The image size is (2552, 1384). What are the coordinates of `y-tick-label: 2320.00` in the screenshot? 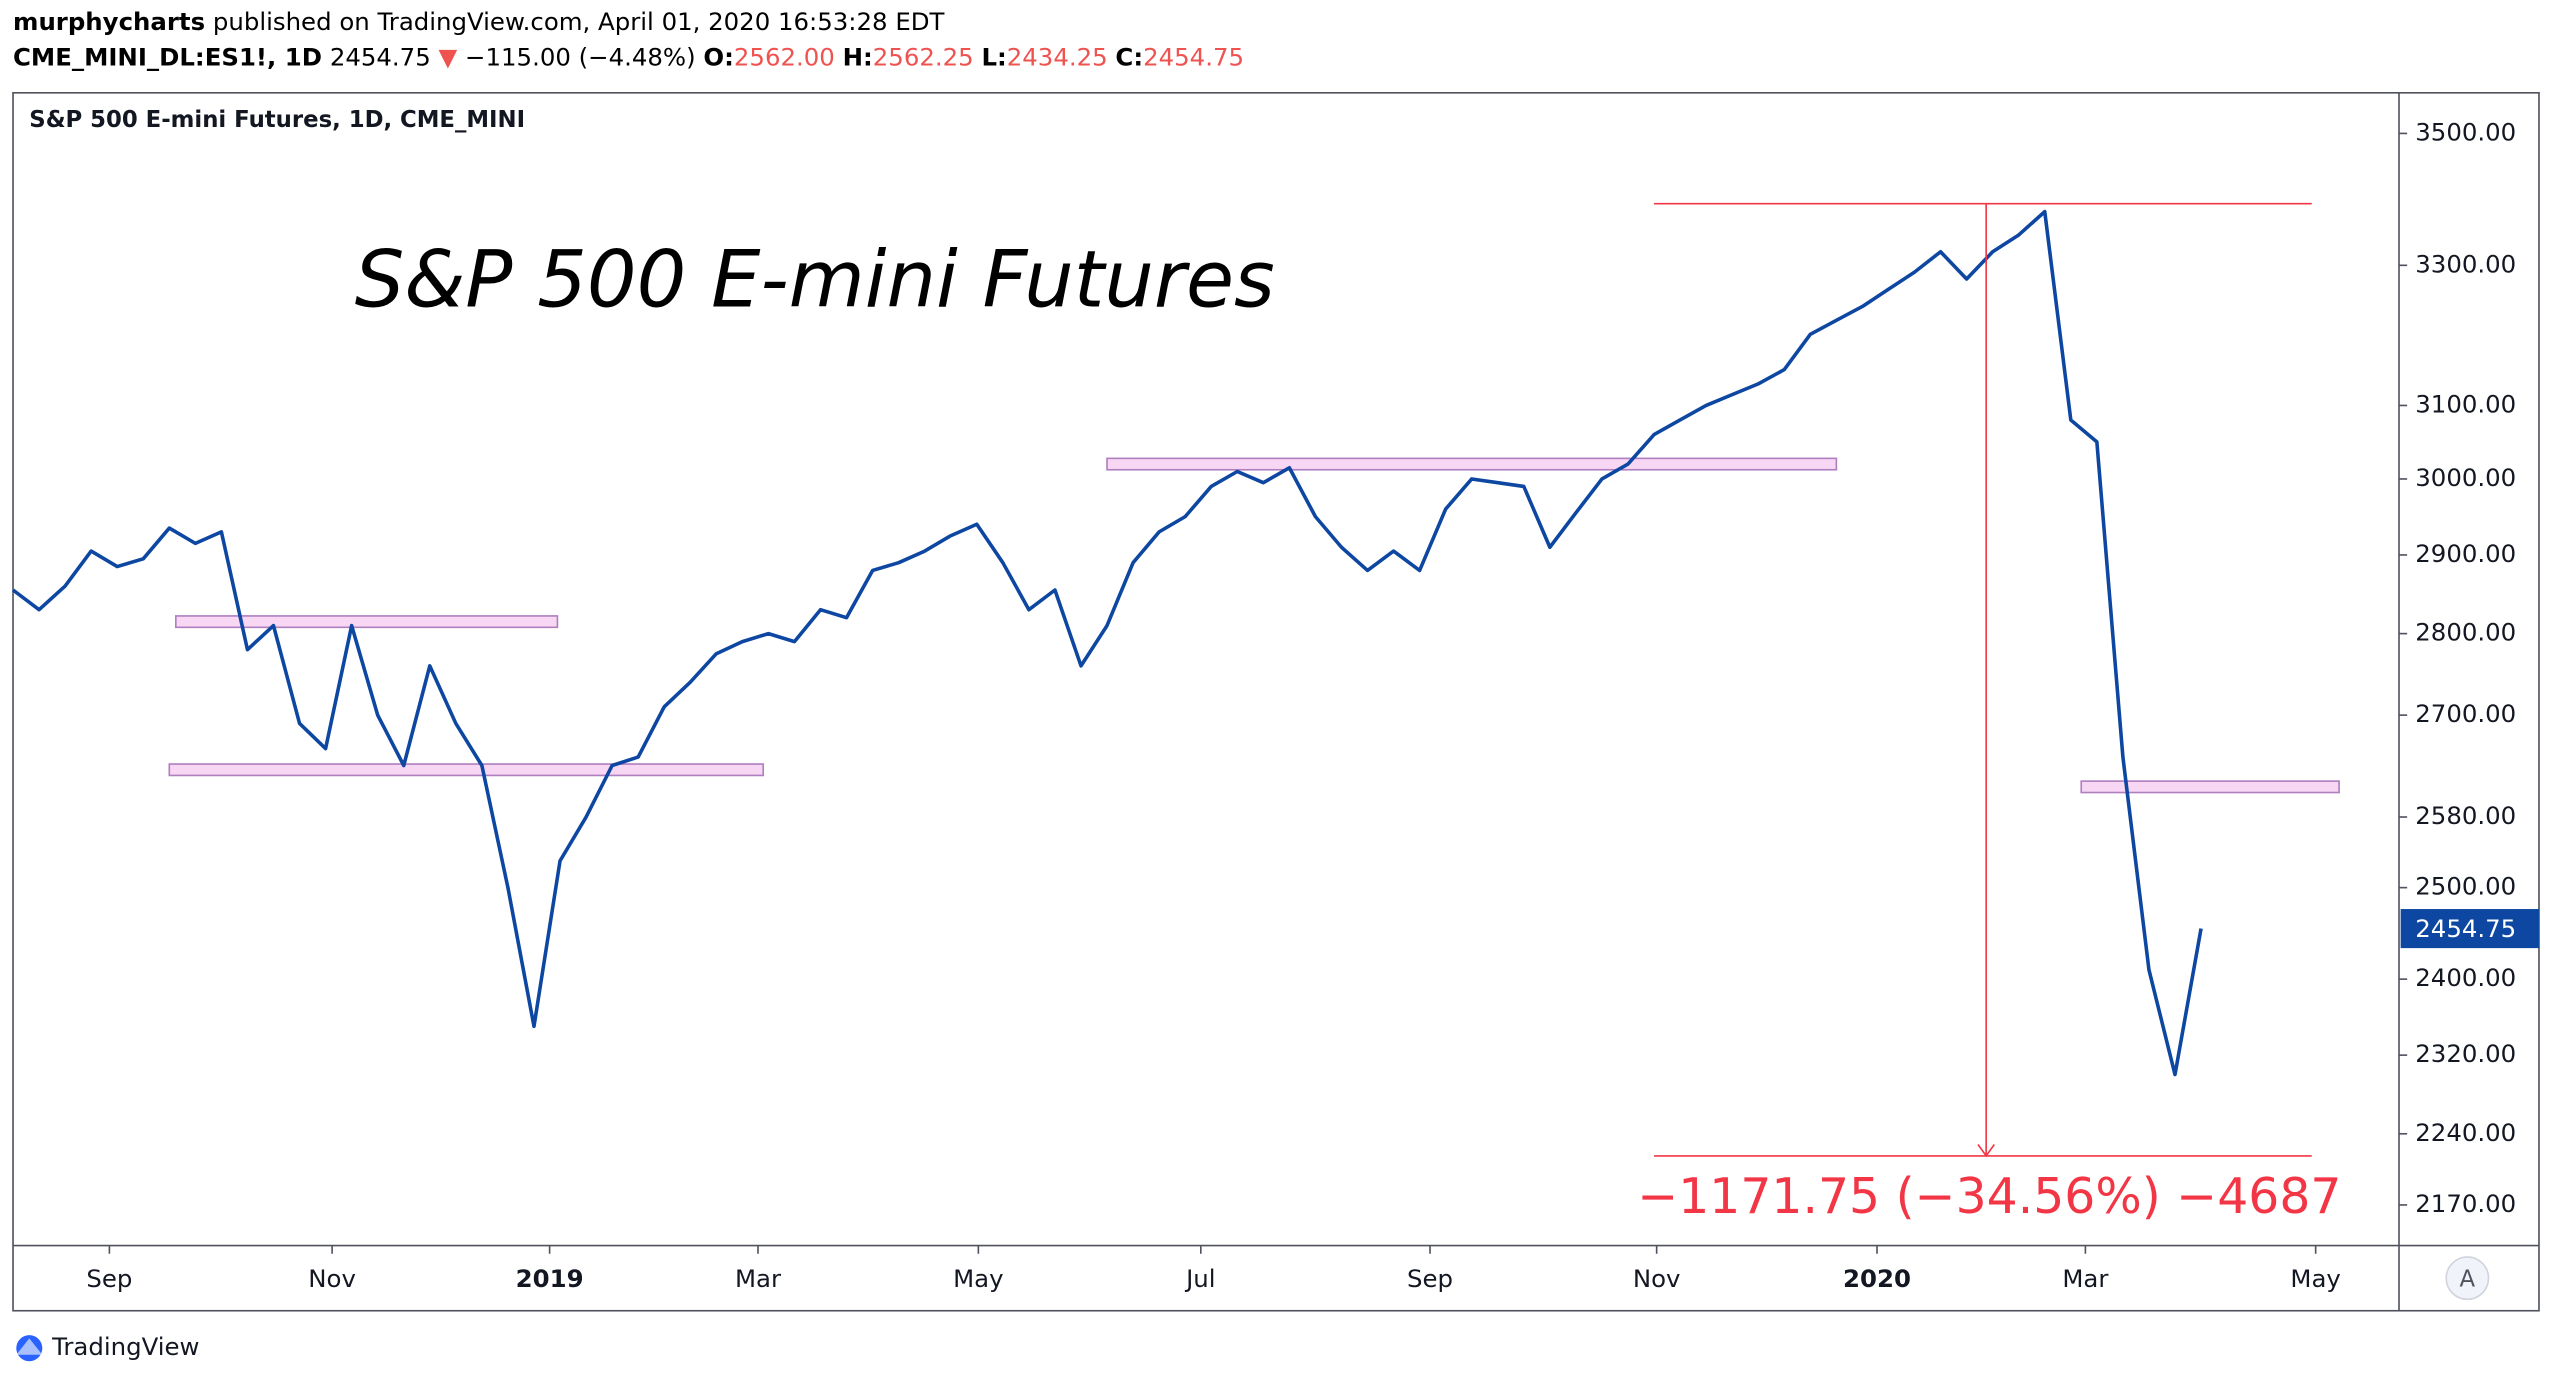 It's located at (2465, 1053).